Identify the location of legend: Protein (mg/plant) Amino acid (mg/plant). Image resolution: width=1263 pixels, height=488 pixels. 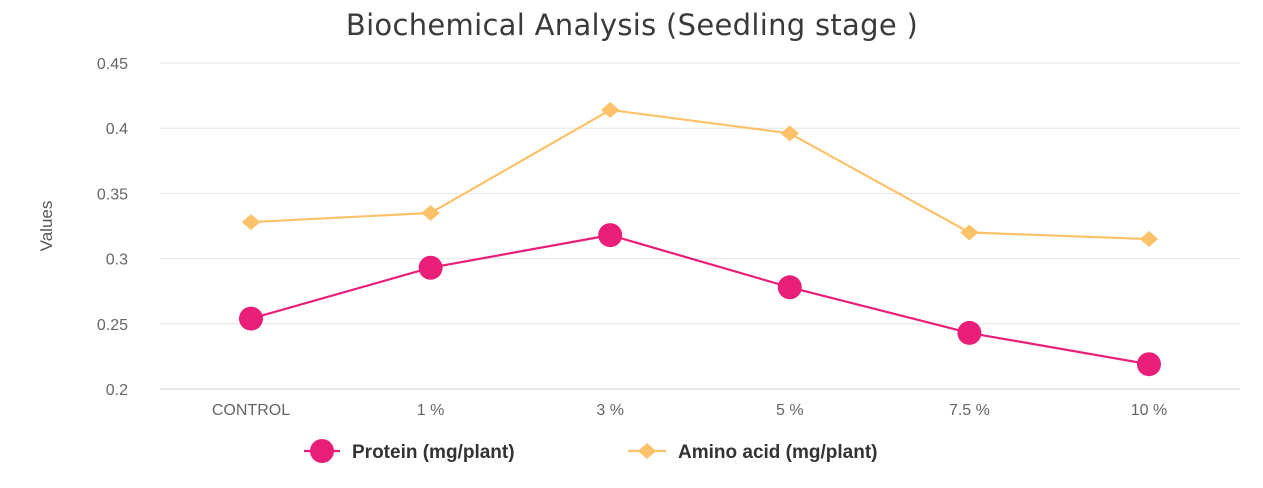
(591, 451).